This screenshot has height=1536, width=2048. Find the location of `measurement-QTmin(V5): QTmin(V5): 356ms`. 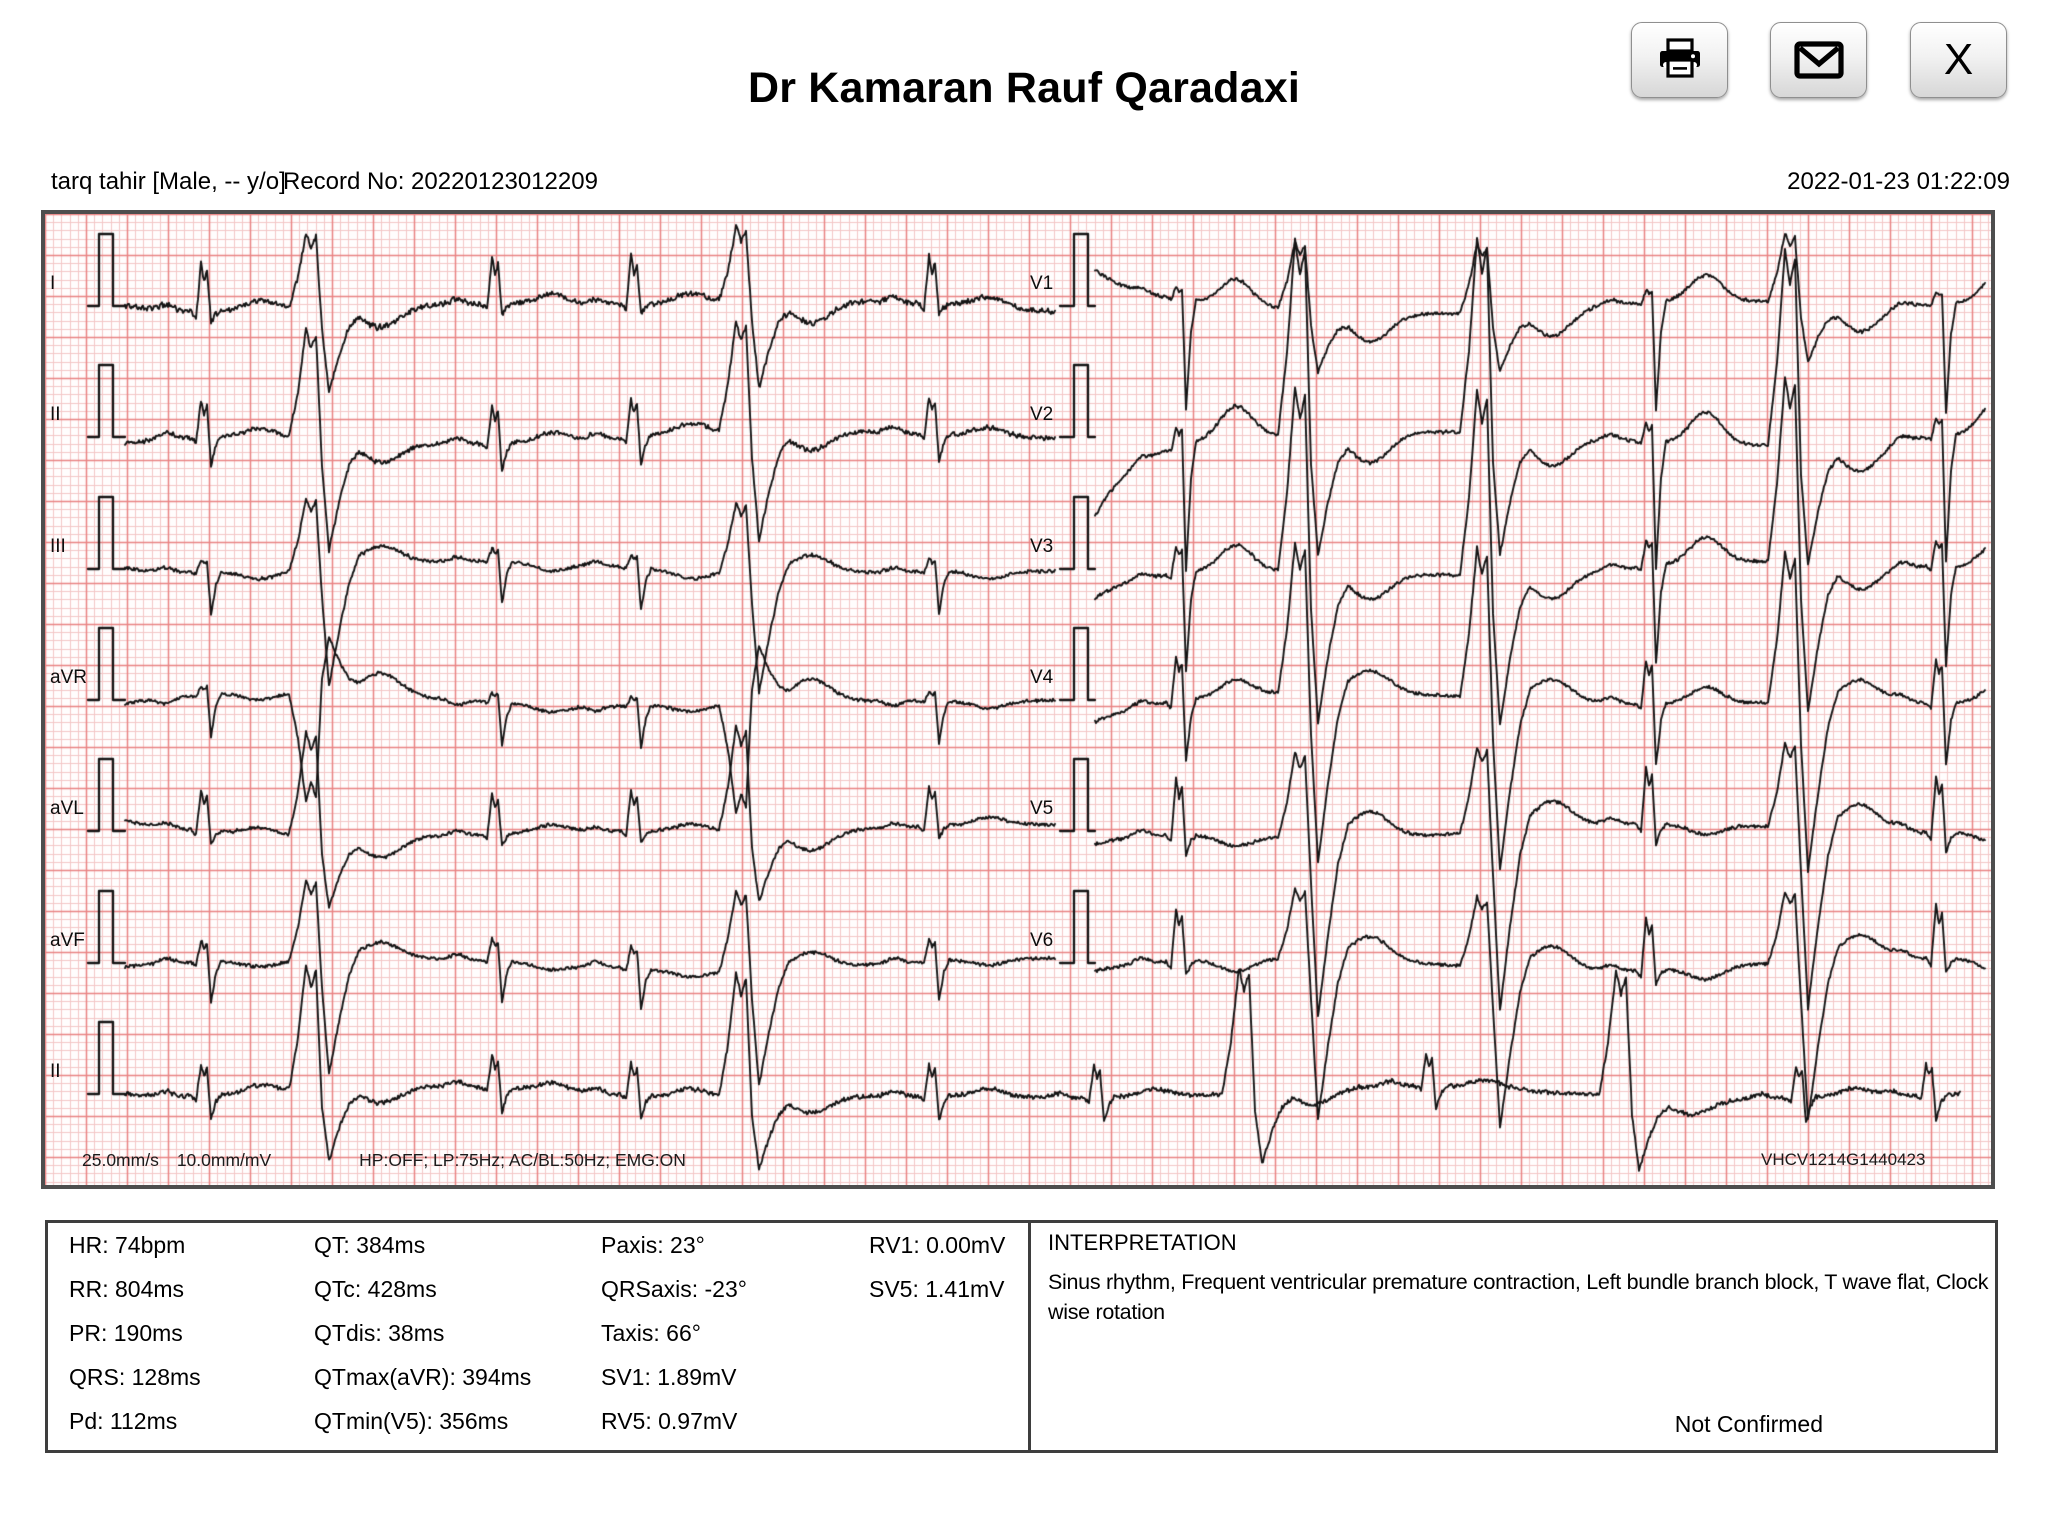

measurement-QTmin(V5): QTmin(V5): 356ms is located at coordinates (411, 1421).